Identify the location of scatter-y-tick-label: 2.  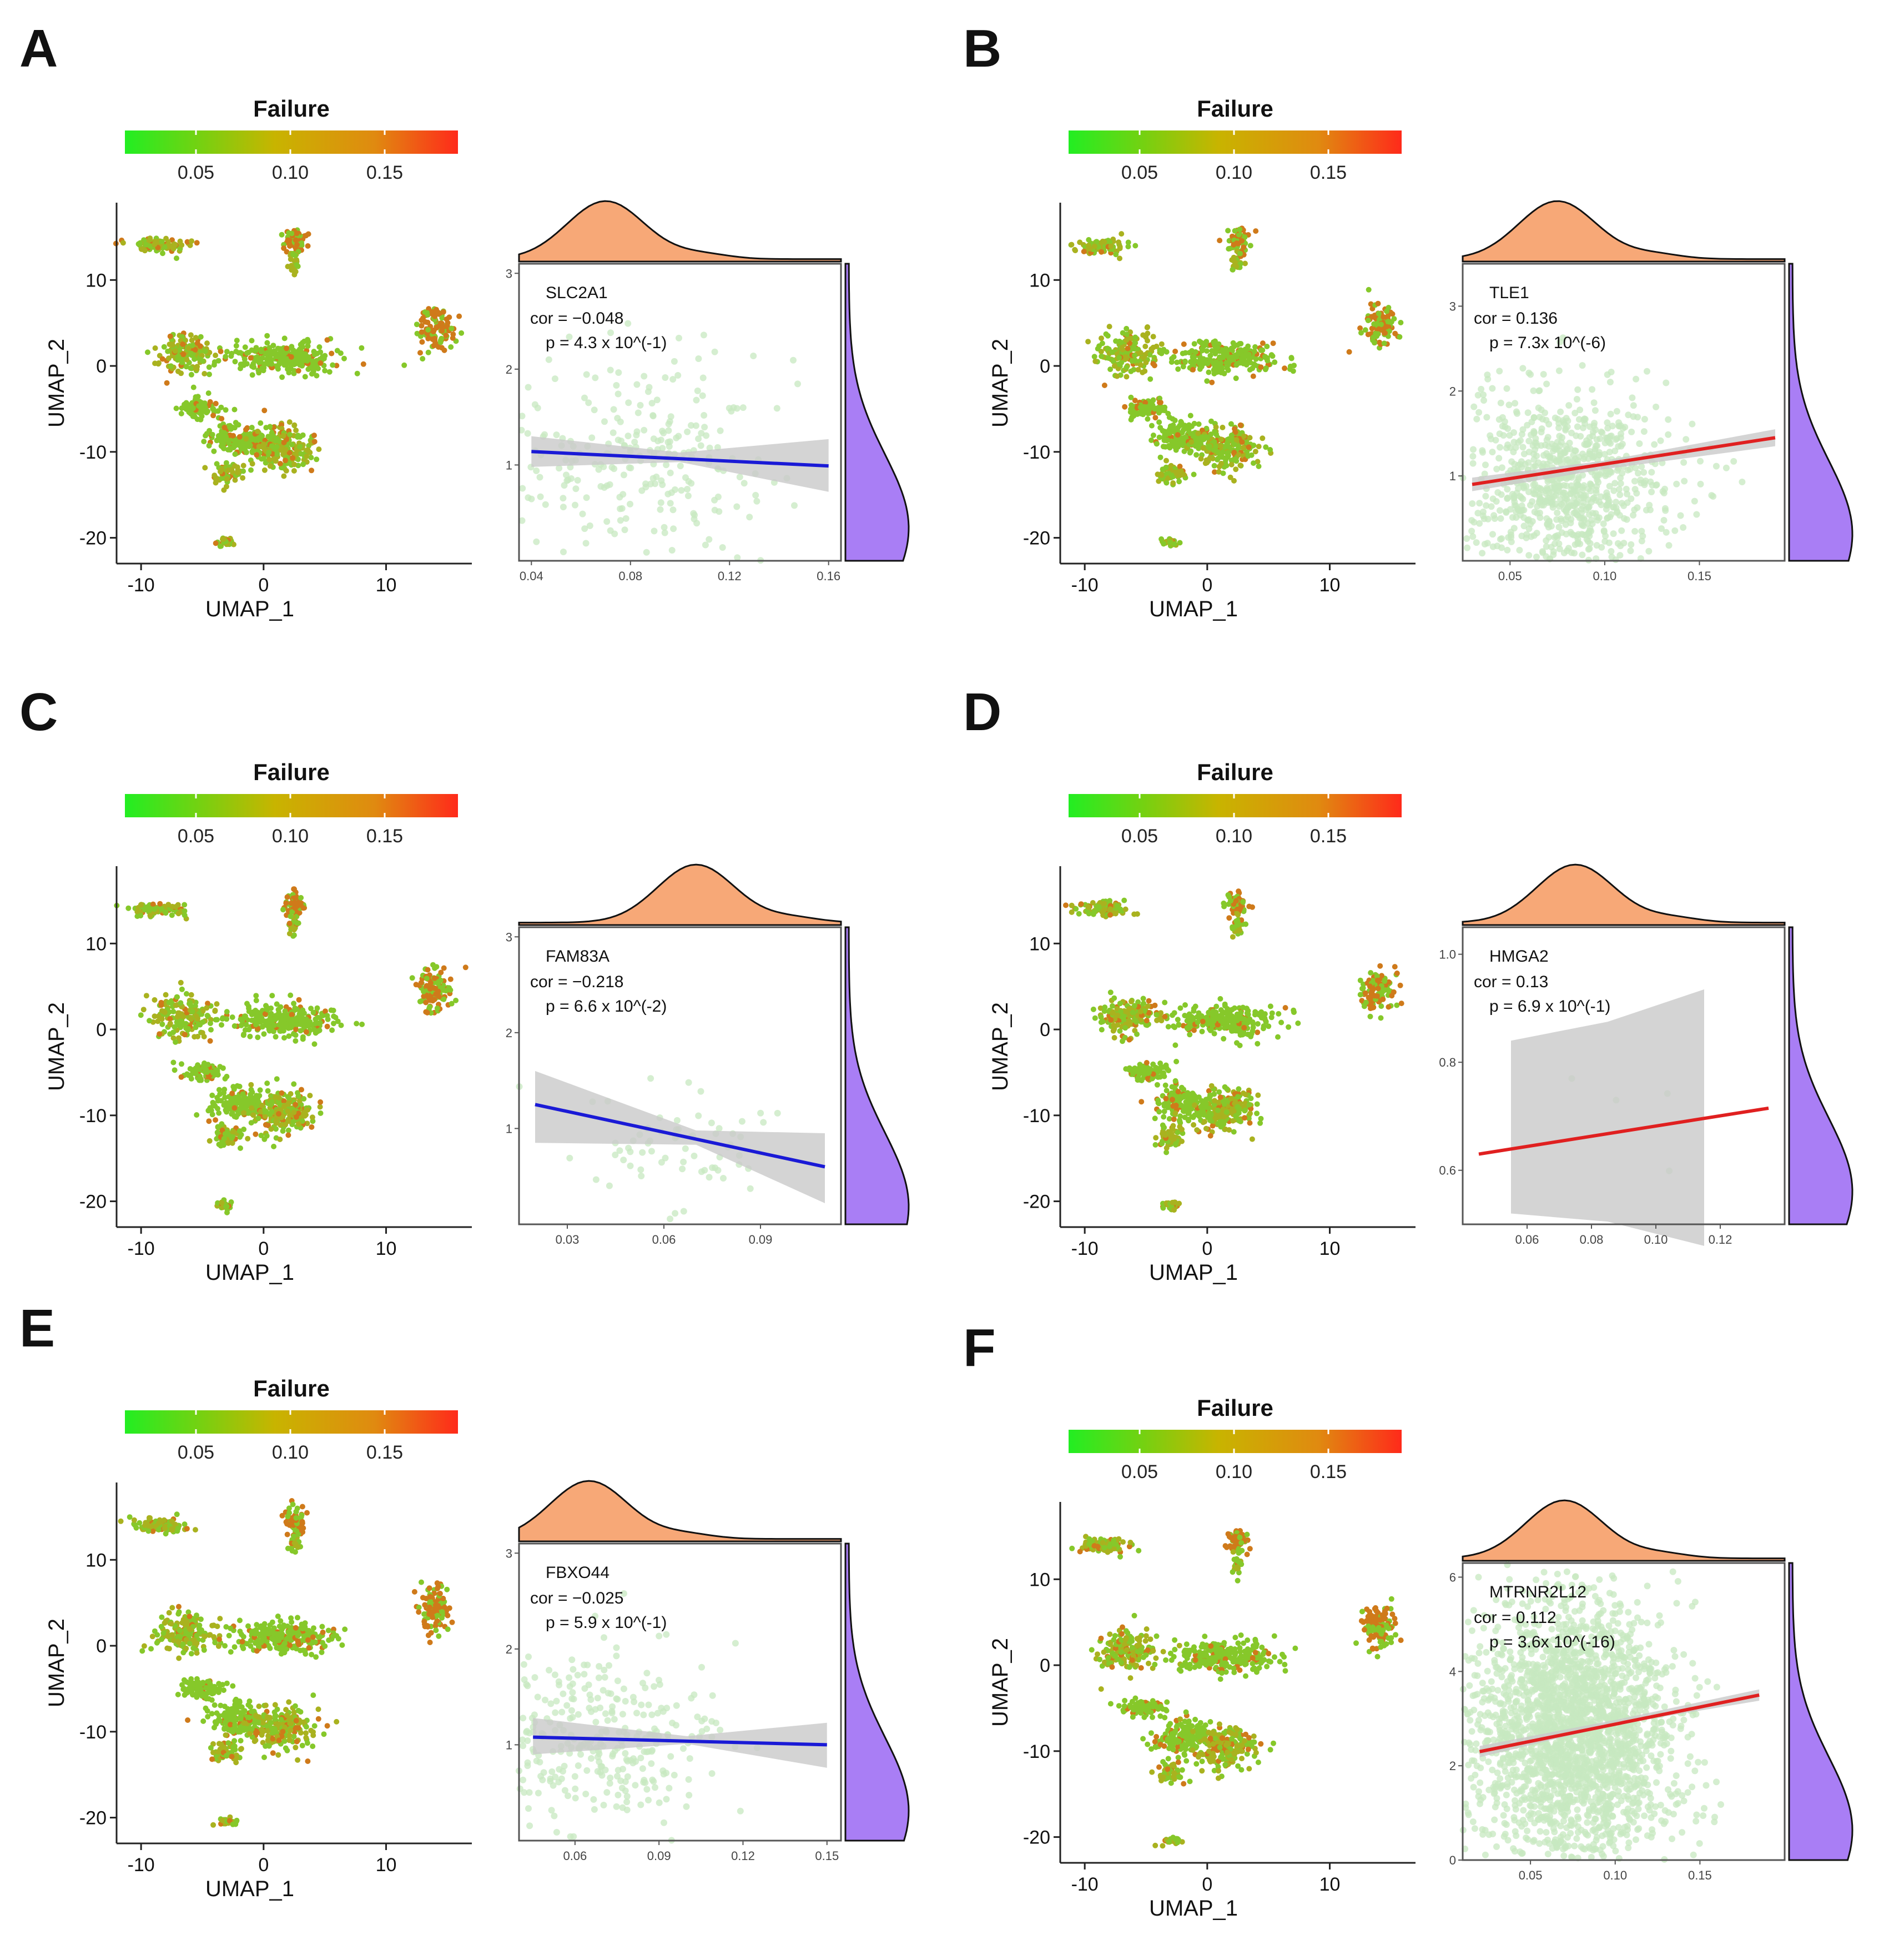
(509, 369).